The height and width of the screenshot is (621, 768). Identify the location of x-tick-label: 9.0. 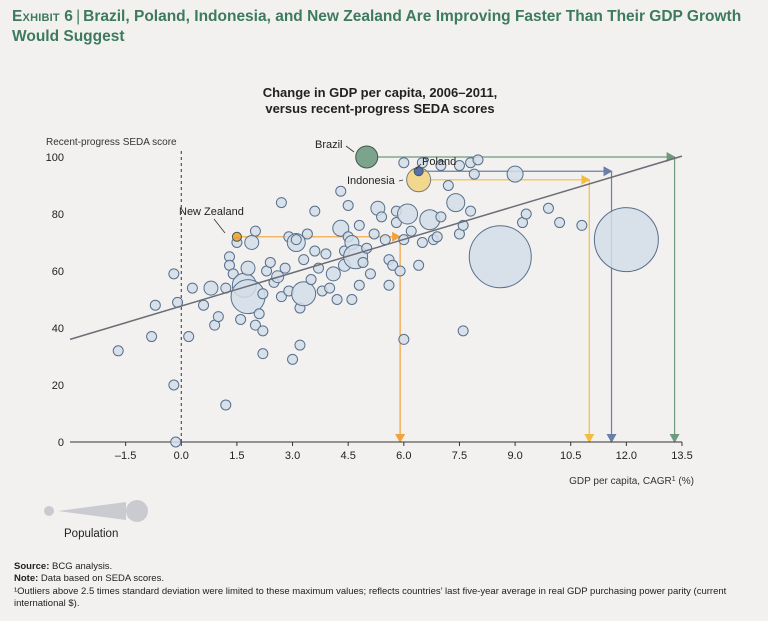
(514, 456).